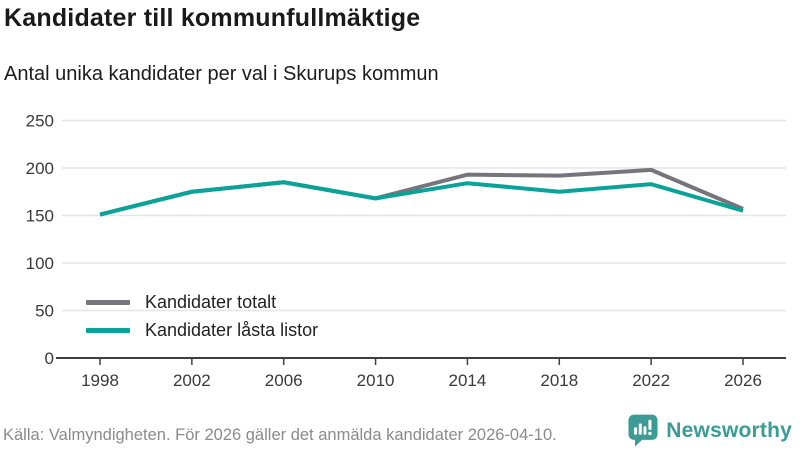  Describe the element at coordinates (49, 358) in the screenshot. I see `y-tick-label: 0` at that location.